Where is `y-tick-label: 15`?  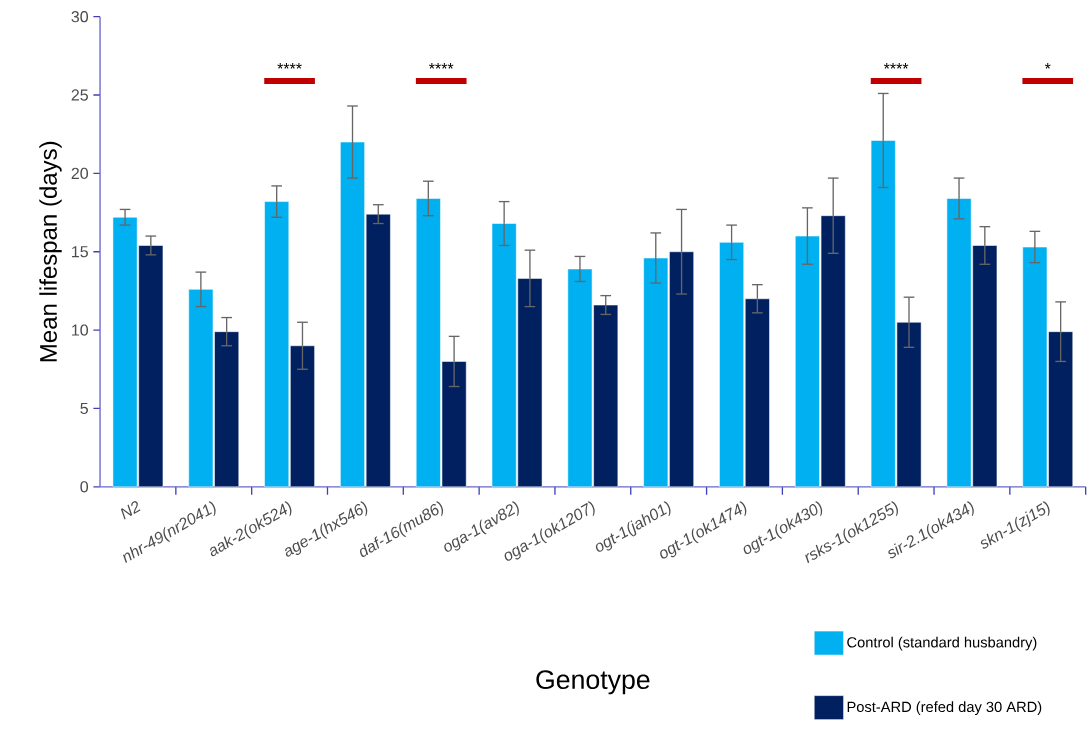
y-tick-label: 15 is located at coordinates (80, 252).